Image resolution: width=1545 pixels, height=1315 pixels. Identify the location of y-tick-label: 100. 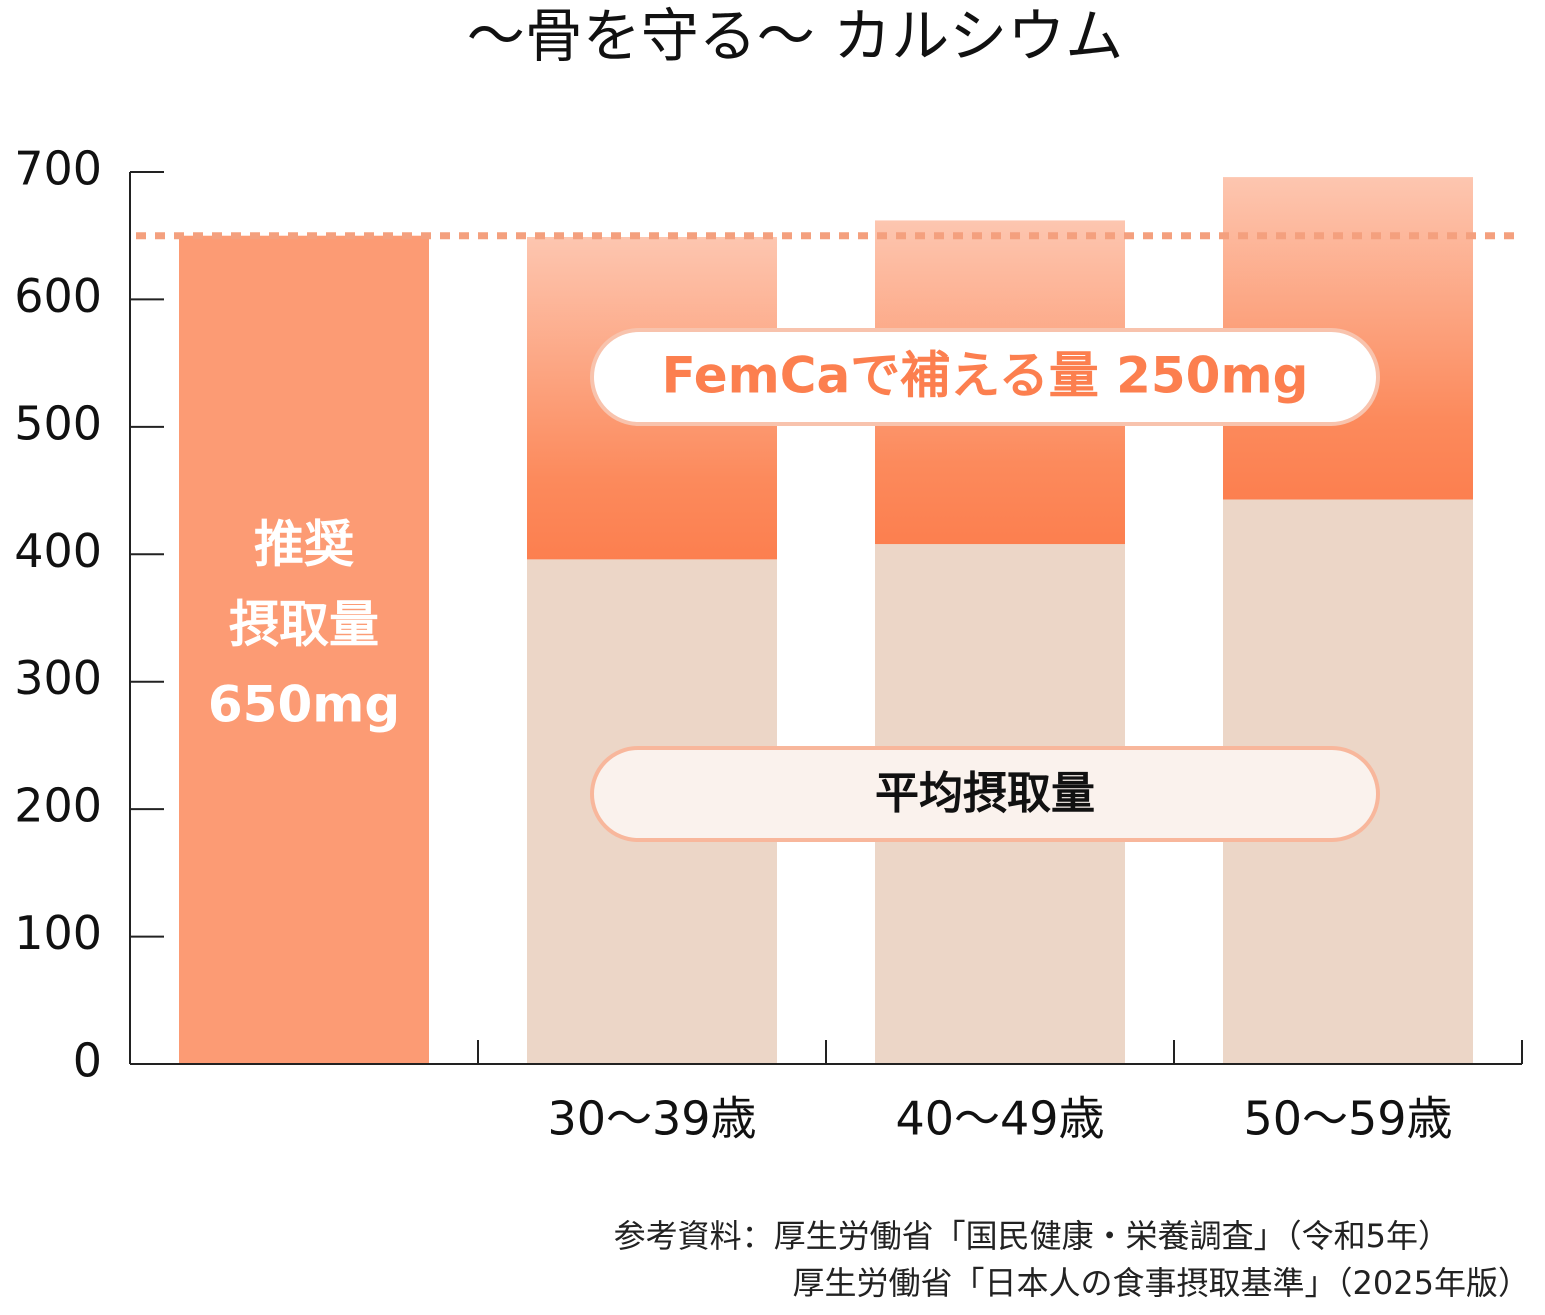
(58, 933).